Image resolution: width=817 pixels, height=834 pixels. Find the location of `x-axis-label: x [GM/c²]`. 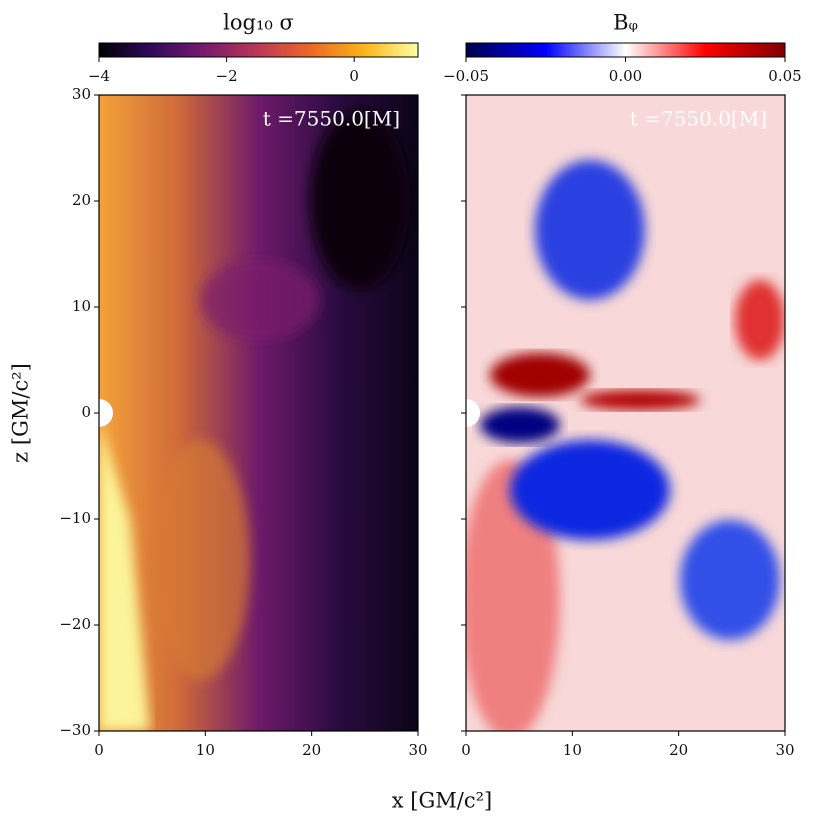

x-axis-label: x [GM/c²] is located at coordinates (442, 801).